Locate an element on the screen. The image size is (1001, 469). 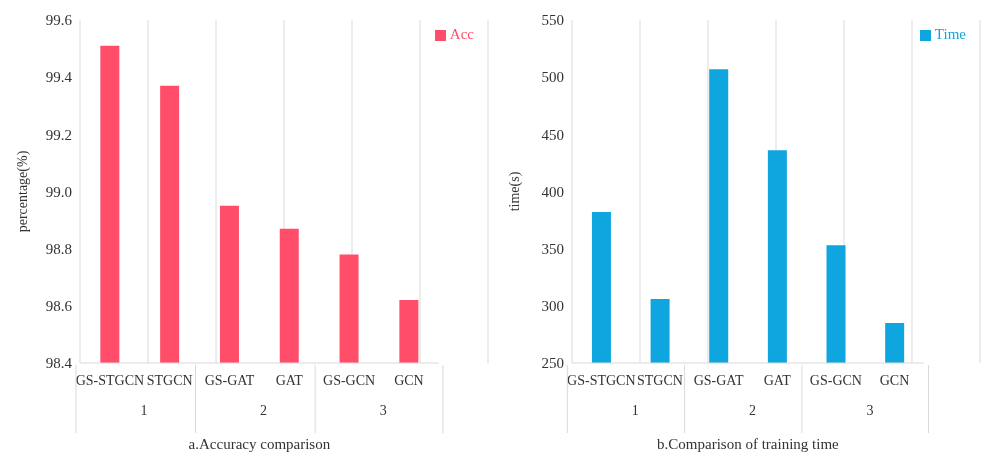
y-tick-label: 99.6 is located at coordinates (59, 20).